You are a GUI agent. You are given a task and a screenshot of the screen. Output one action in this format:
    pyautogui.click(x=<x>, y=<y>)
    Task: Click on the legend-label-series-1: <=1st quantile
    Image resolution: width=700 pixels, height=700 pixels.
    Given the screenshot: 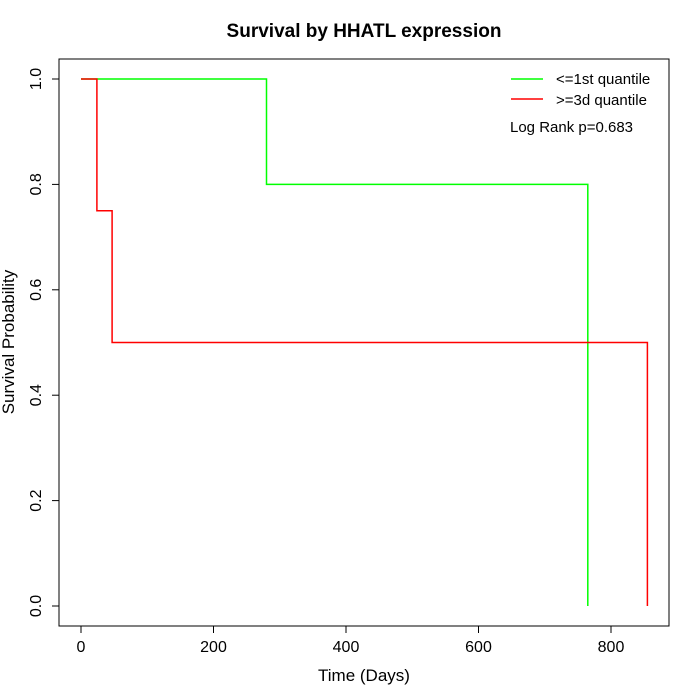 What is the action you would take?
    pyautogui.click(x=603, y=79)
    